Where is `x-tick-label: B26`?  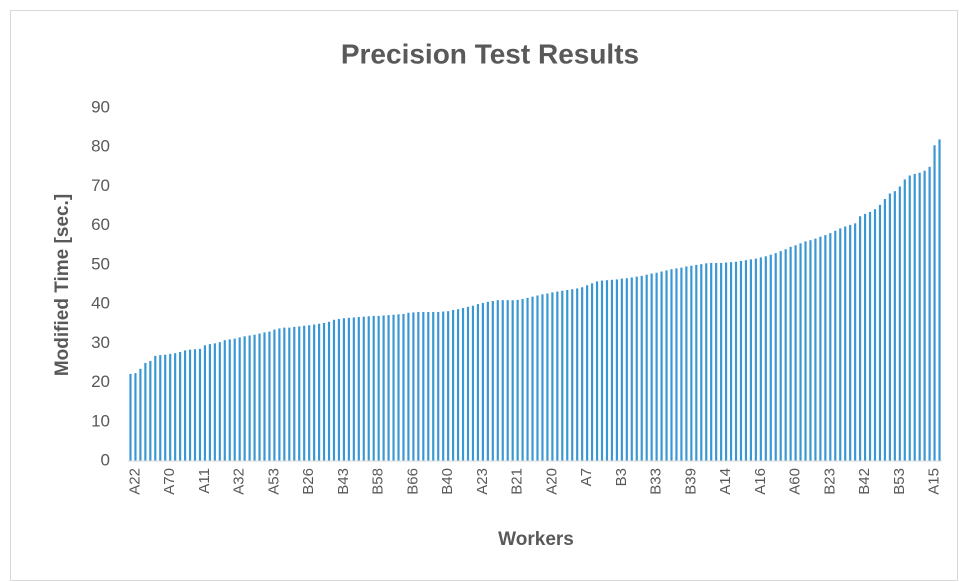 x-tick-label: B26 is located at coordinates (308, 481).